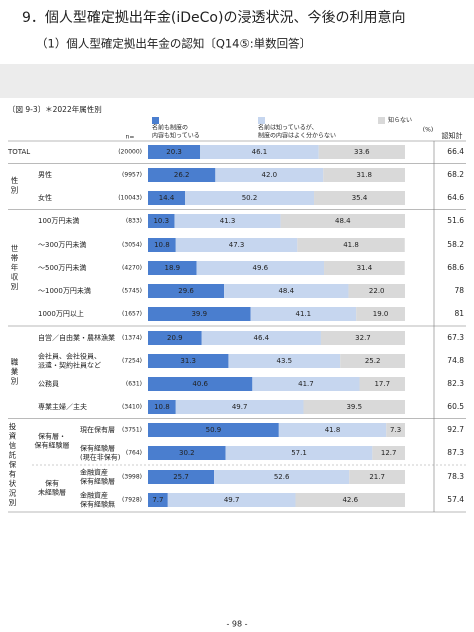 Image resolution: width=474 pixels, height=632 pixels. I want to click on n-value: (1374), so click(132, 338).